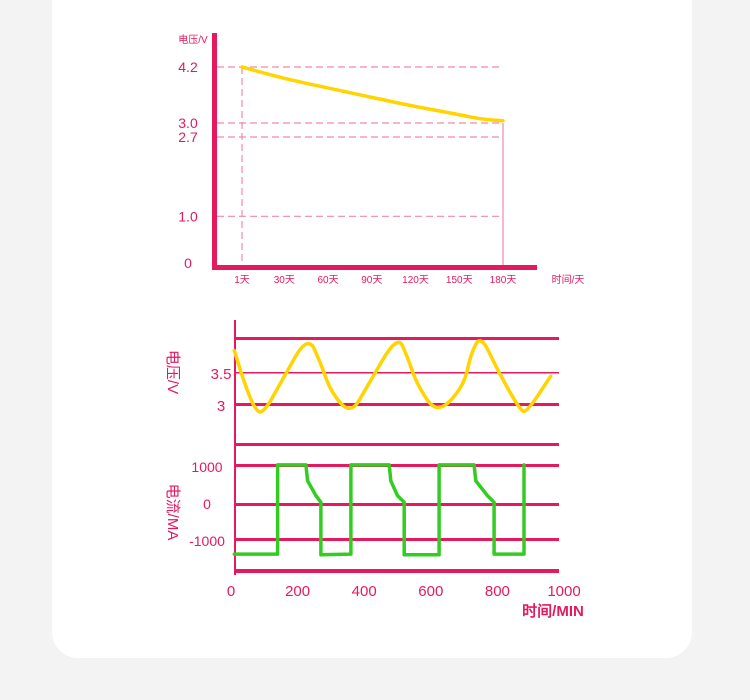 This screenshot has height=700, width=750. I want to click on chart3-ylabel: 电流/MA, so click(172, 512).